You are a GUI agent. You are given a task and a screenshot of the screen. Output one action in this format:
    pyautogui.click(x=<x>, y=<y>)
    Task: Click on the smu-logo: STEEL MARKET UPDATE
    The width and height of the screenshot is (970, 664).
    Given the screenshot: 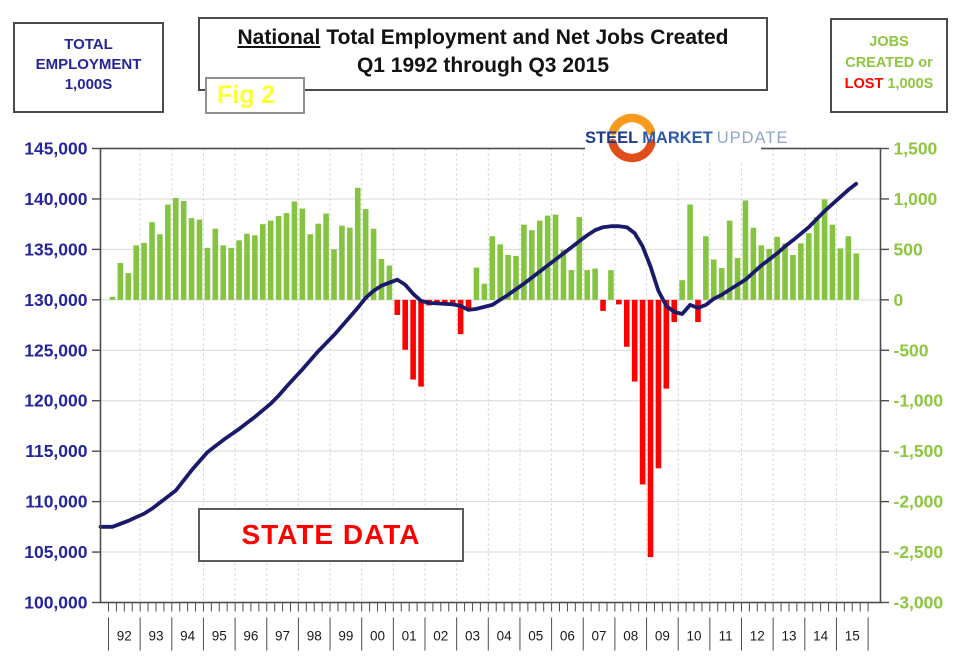 What is the action you would take?
    pyautogui.click(x=686, y=138)
    